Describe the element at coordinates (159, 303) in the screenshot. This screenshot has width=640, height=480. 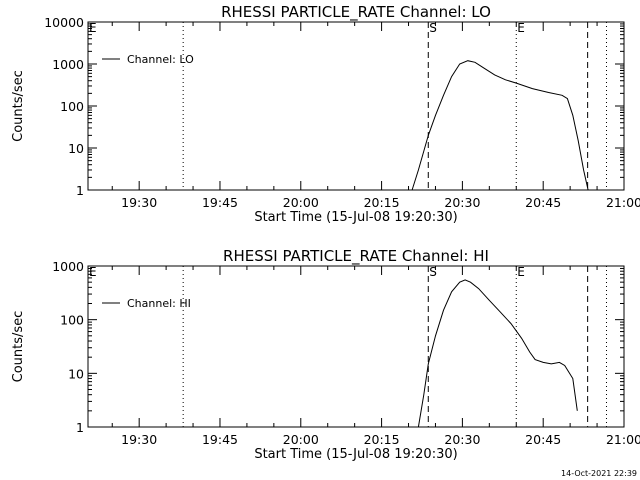
I see `legend-entry: Channel: HI` at that location.